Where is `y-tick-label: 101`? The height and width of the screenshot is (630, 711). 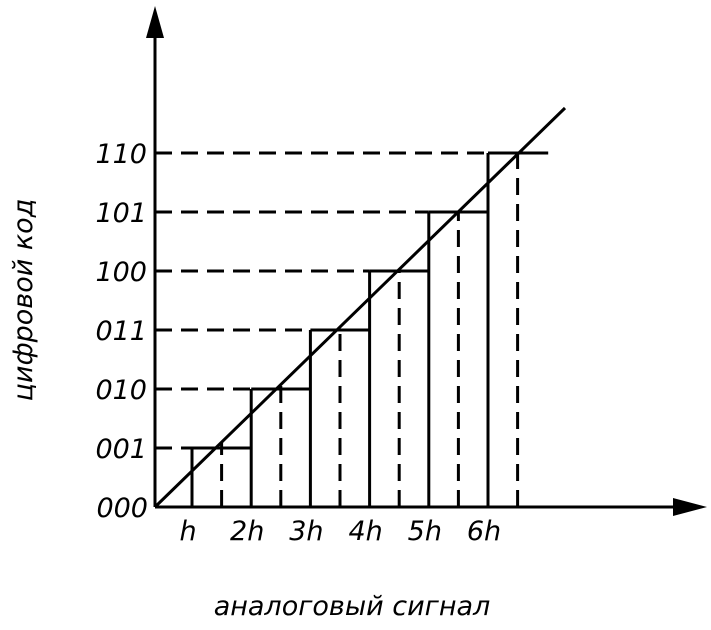
y-tick-label: 101 is located at coordinates (121, 213).